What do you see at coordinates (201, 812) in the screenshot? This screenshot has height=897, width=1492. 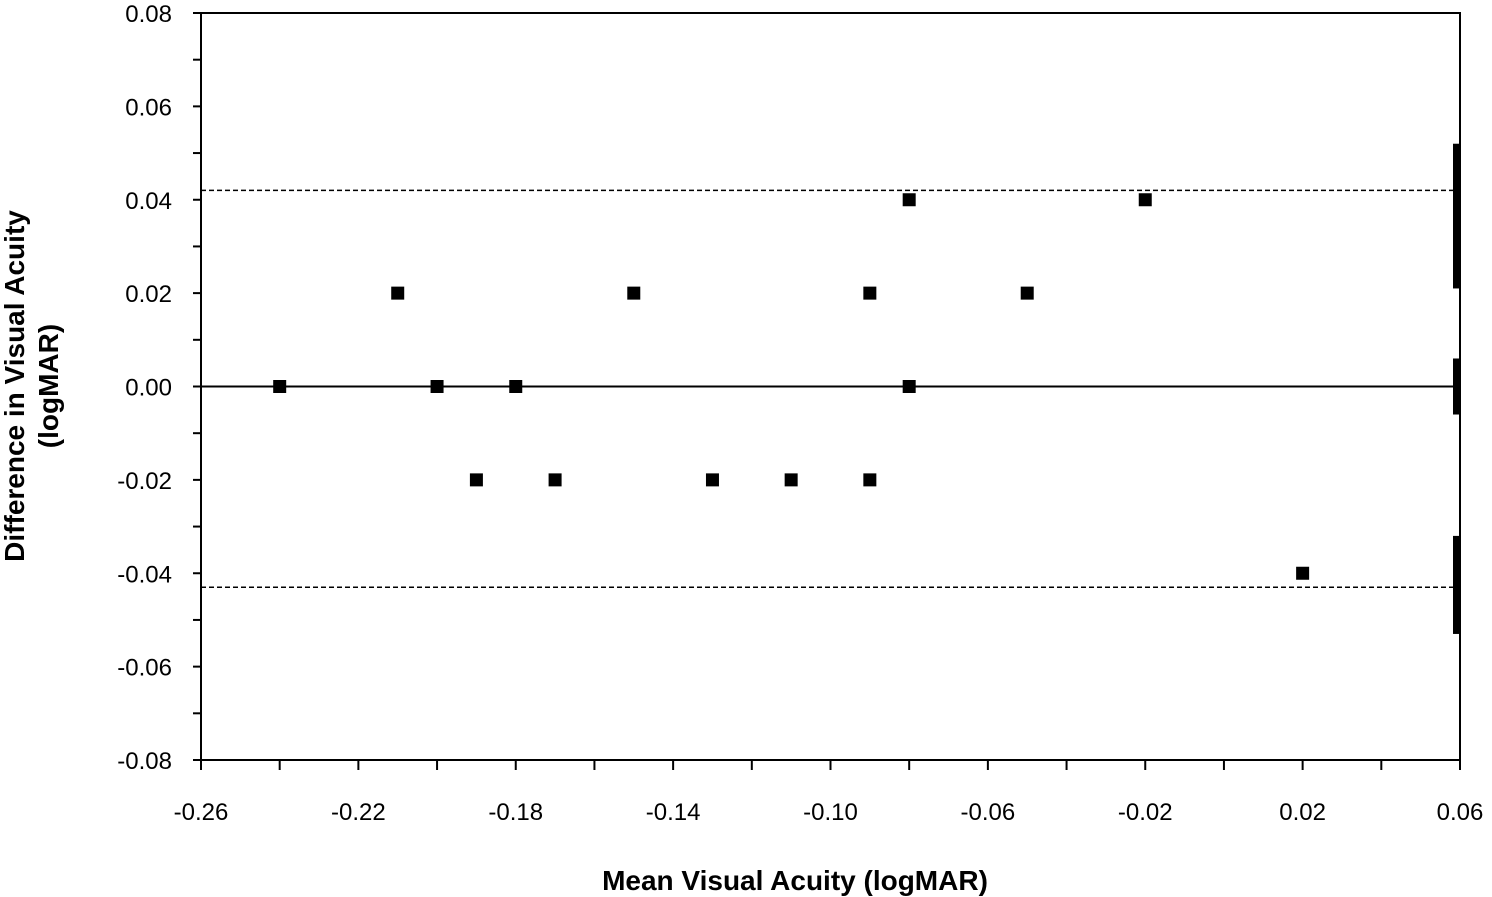 I see `x-tick-label: -0.26` at bounding box center [201, 812].